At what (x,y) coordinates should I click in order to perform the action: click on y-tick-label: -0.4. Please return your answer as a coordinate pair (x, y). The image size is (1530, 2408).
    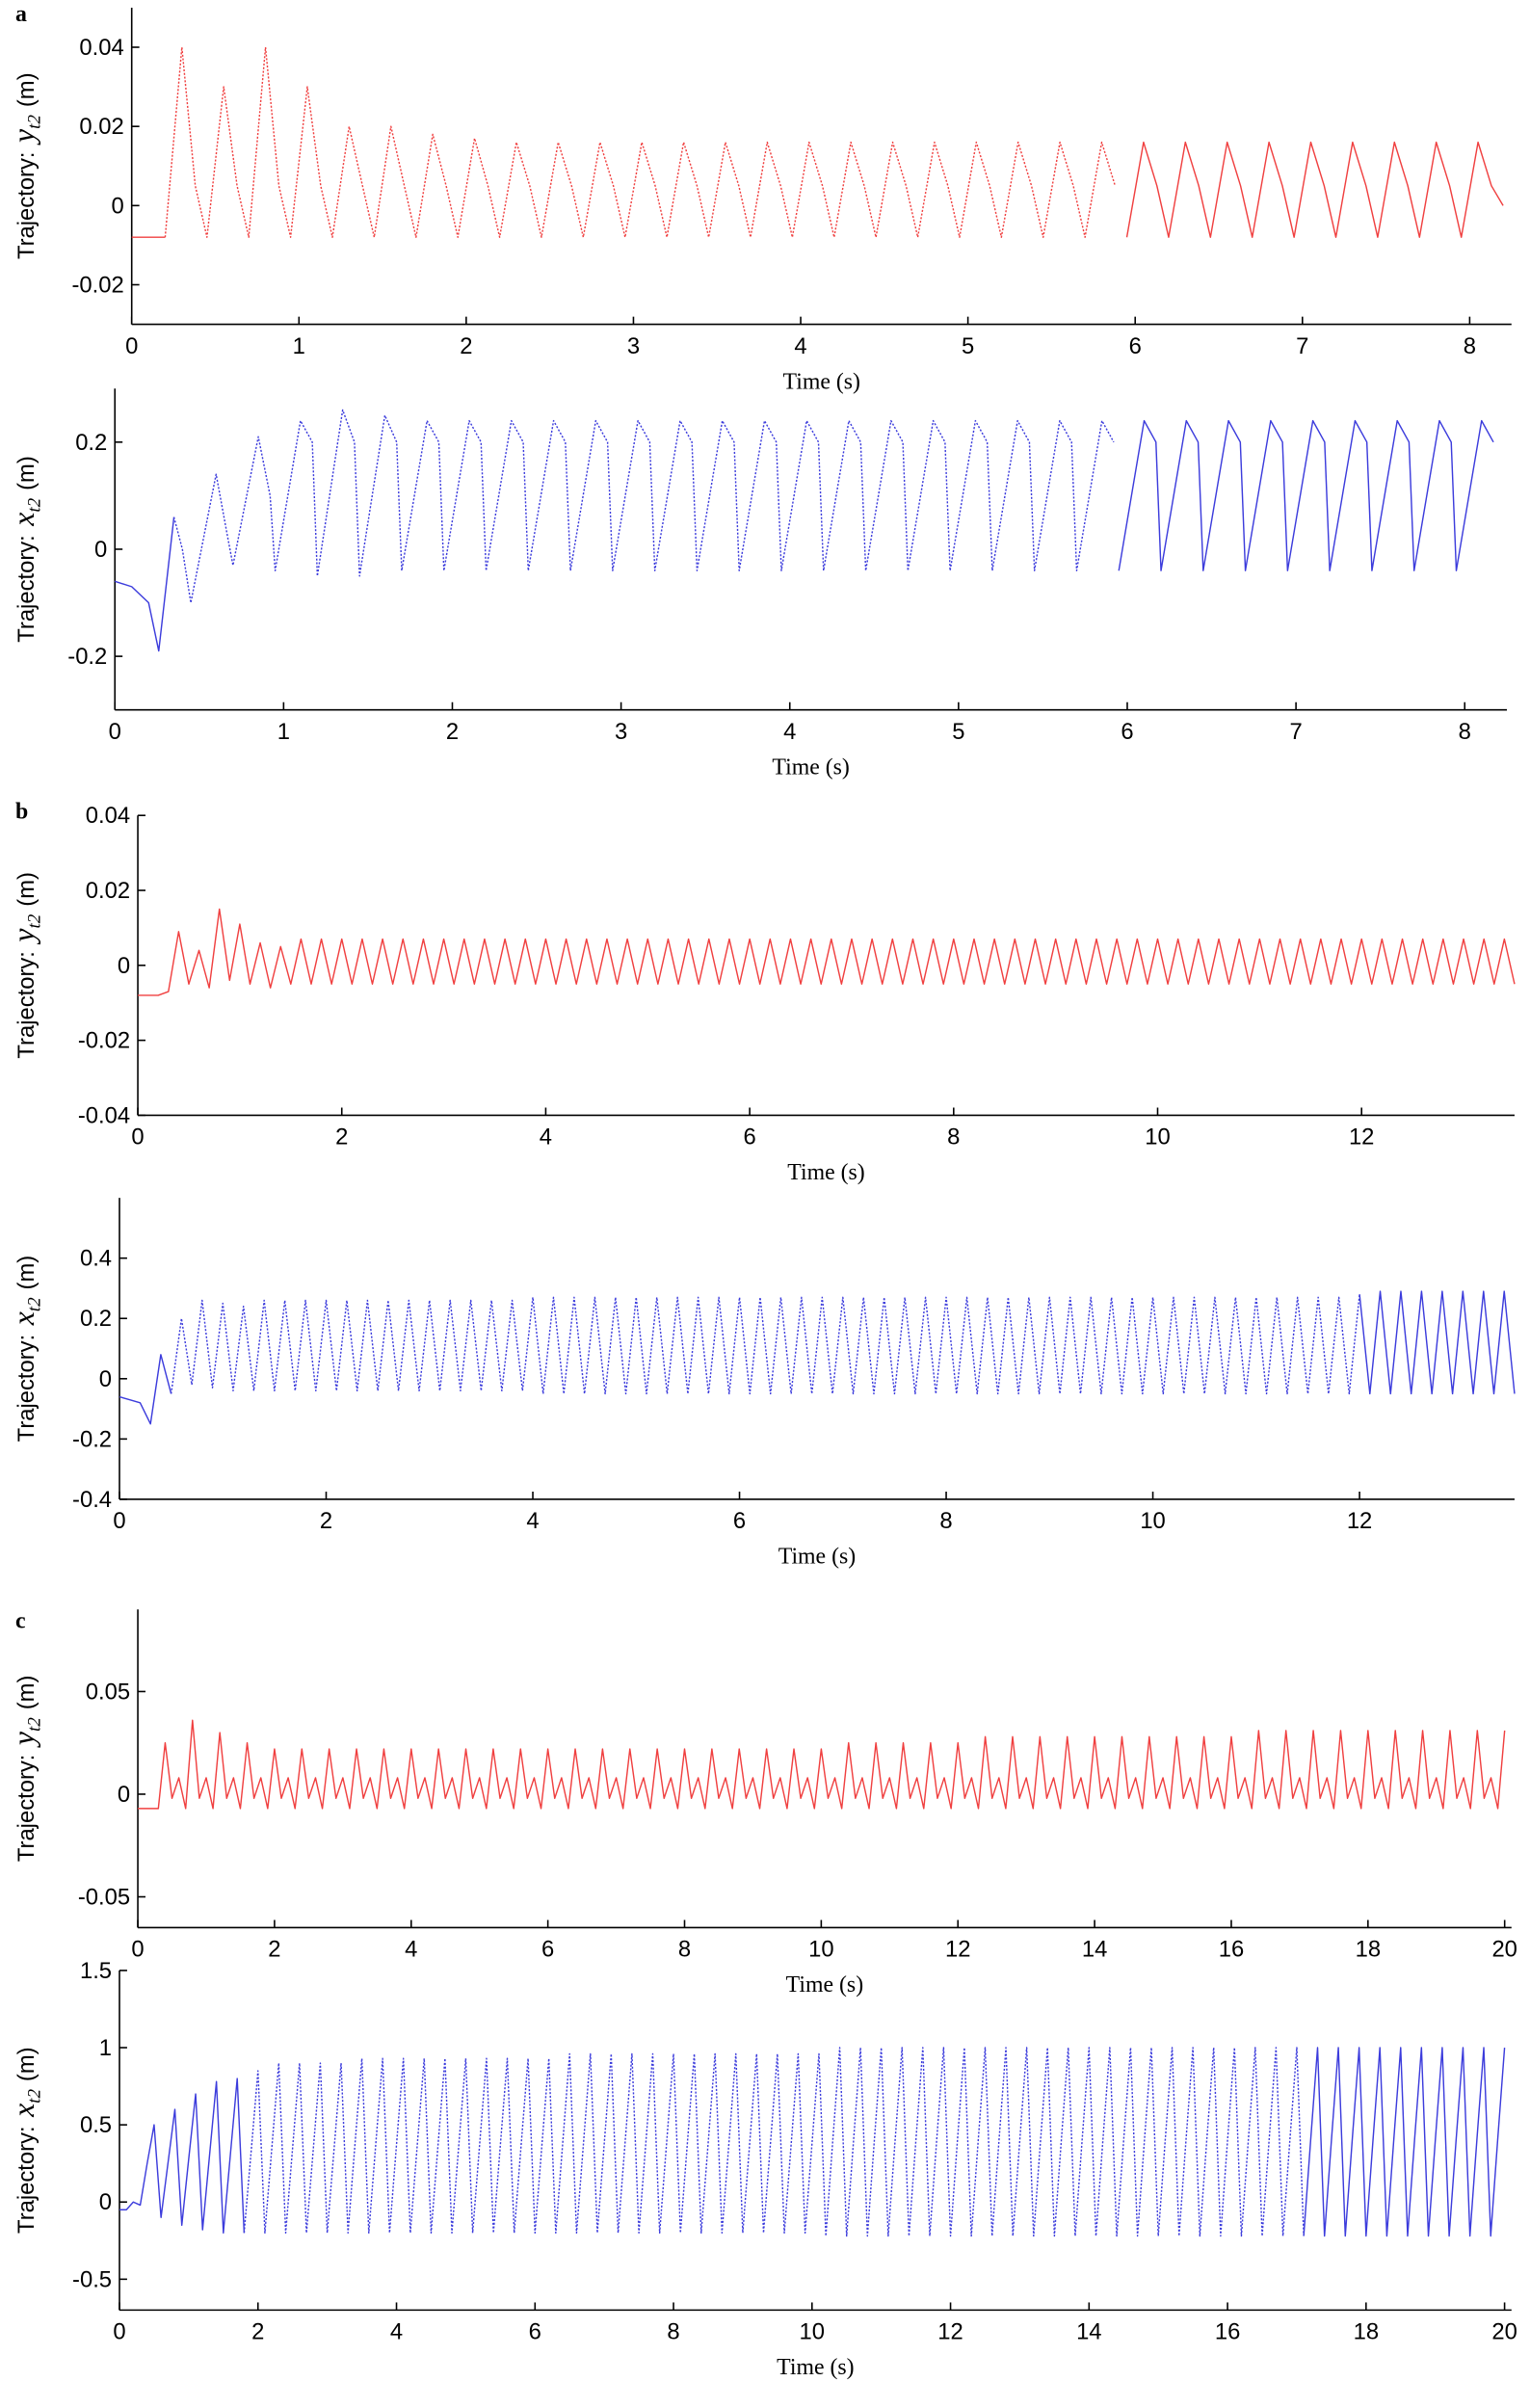
    Looking at the image, I should click on (92, 1500).